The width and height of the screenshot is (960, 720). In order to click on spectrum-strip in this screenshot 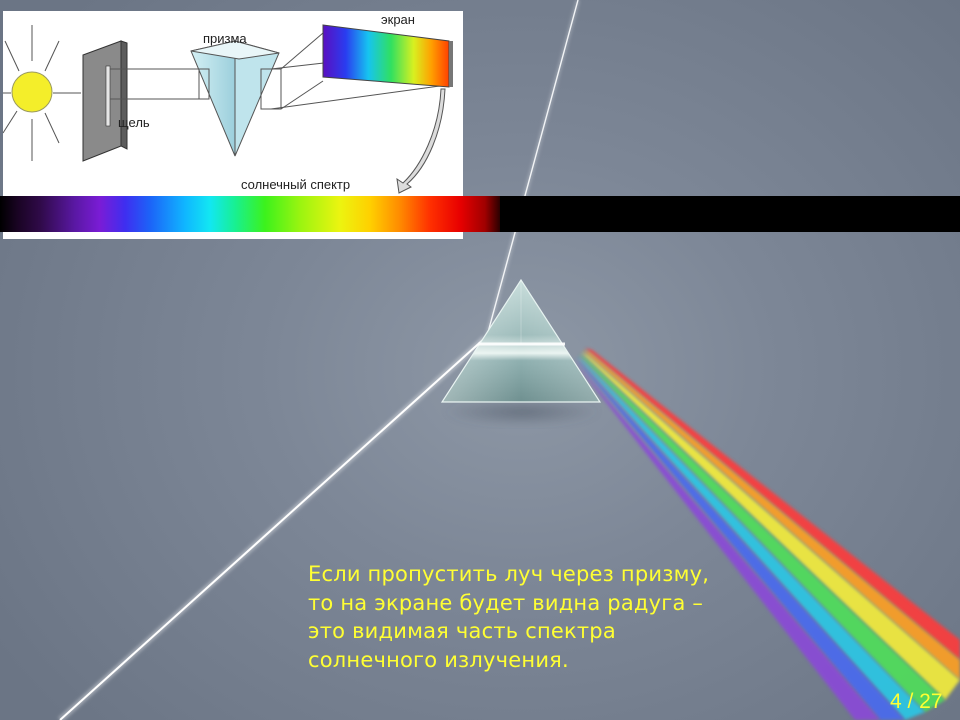, I will do `click(480, 214)`.